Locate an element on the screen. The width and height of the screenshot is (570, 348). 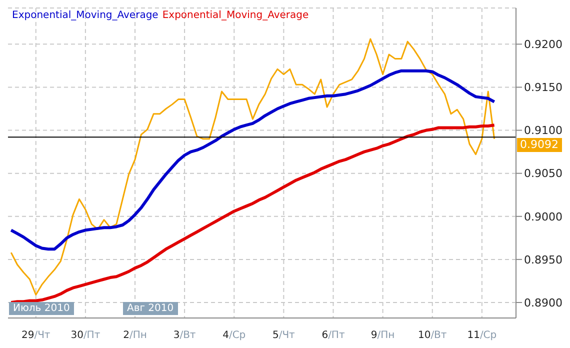
x-tick-label: 10/Вт is located at coordinates (432, 335).